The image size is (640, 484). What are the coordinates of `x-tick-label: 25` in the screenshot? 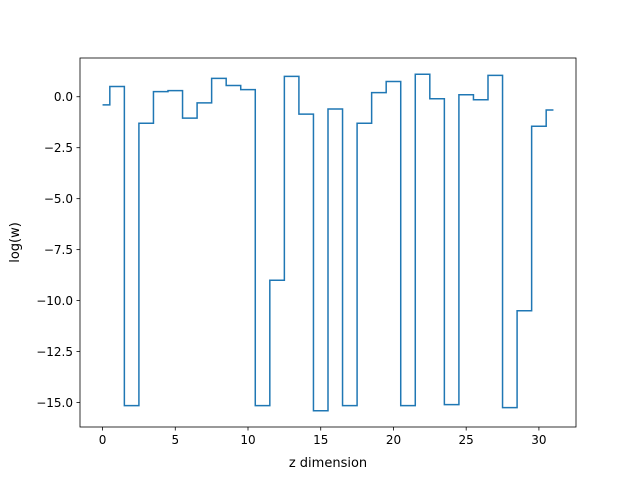 It's located at (466, 440).